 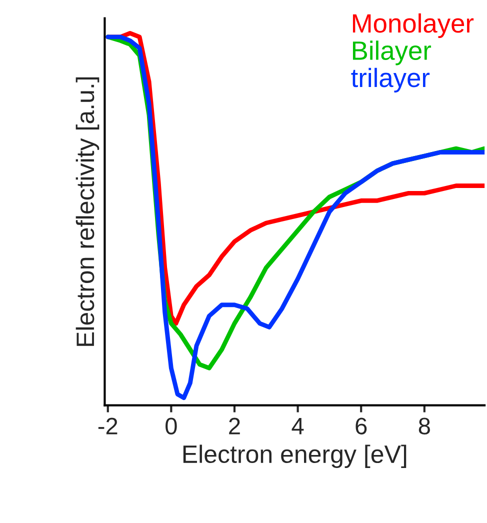 What do you see at coordinates (234, 426) in the screenshot?
I see `x-tick-label: 2` at bounding box center [234, 426].